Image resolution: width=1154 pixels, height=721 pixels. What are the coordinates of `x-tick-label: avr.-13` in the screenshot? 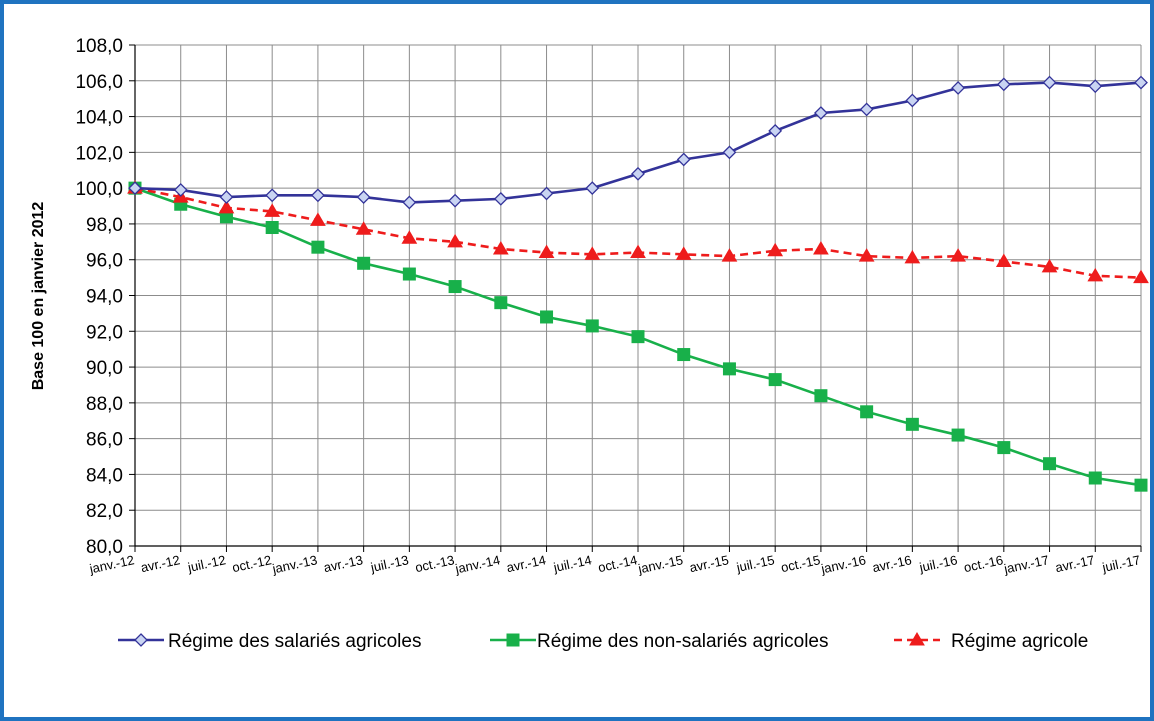 It's located at (343, 563).